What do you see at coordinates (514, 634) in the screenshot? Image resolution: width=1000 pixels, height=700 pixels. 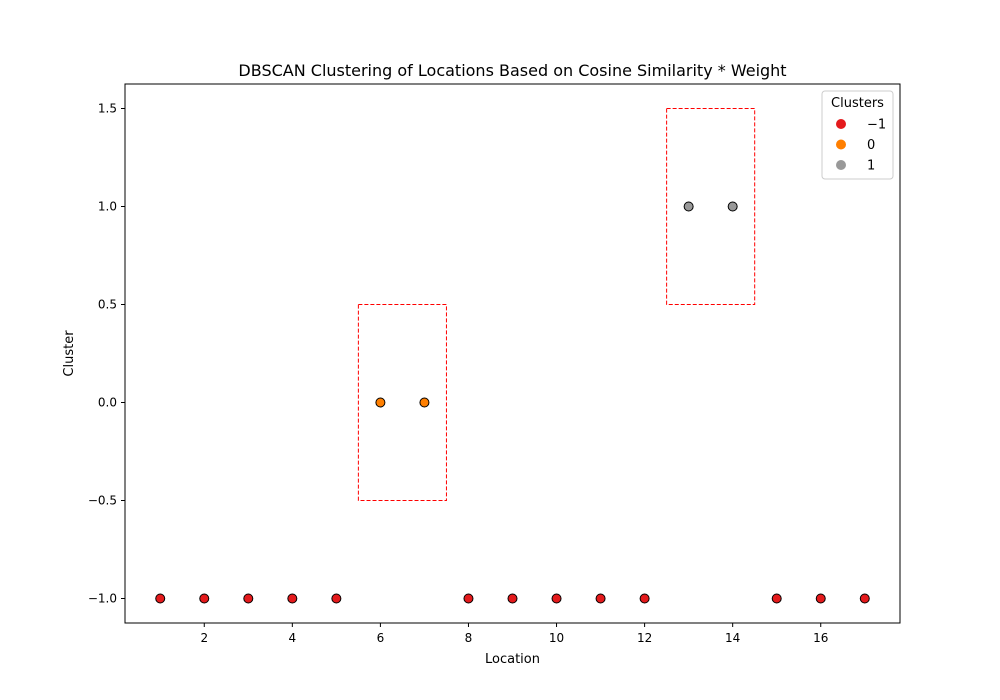 I see `x-axis: 2 4 6 8 10 12 14 16` at bounding box center [514, 634].